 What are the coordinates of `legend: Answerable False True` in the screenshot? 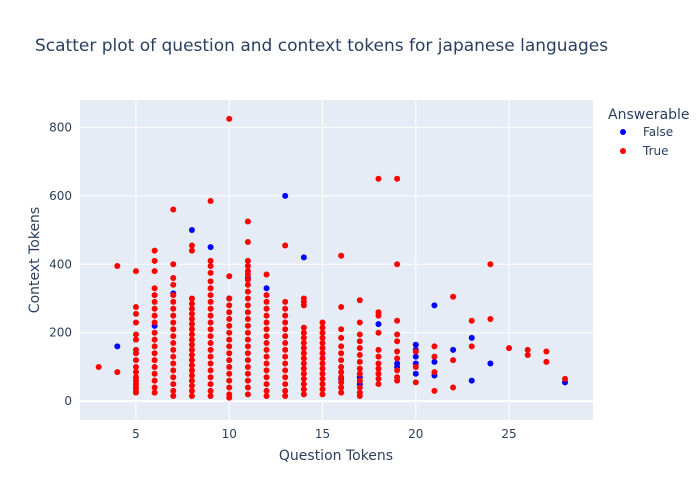 It's located at (649, 132).